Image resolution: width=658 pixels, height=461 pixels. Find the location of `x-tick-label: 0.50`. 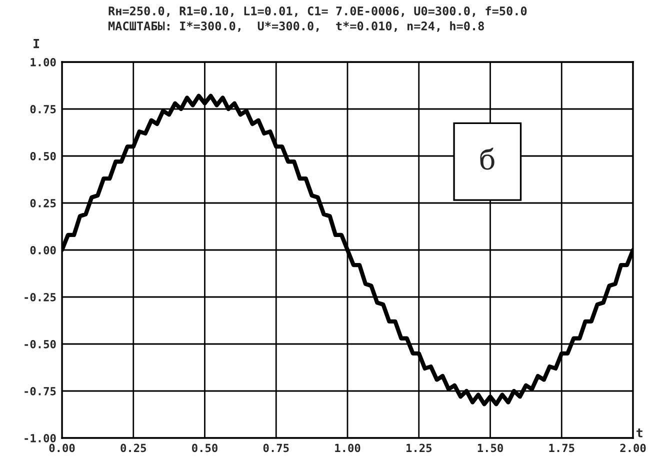

x-tick-label: 0.50 is located at coordinates (205, 448).